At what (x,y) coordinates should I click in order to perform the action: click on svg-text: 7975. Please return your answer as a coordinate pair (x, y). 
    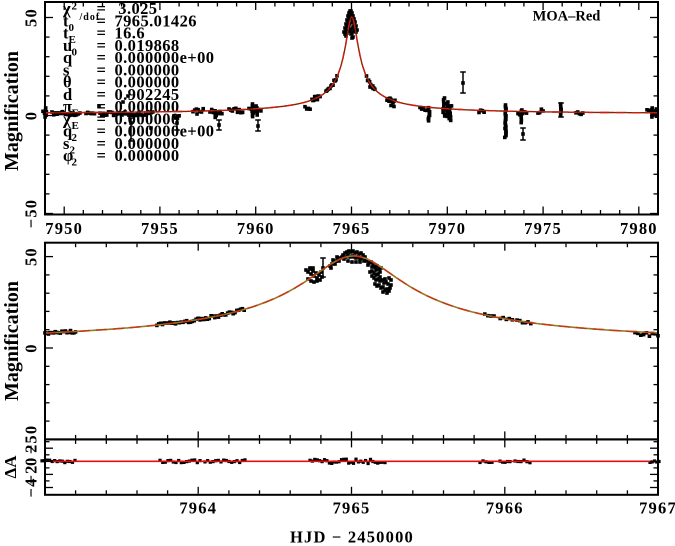
    Looking at the image, I should click on (543, 228).